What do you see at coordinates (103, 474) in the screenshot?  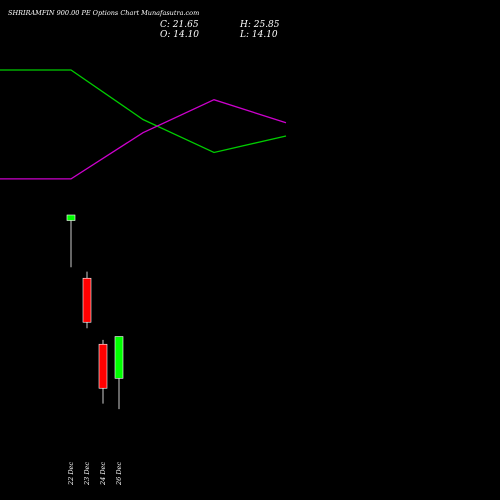 I see `x-tick-label: 24 Dec` at bounding box center [103, 474].